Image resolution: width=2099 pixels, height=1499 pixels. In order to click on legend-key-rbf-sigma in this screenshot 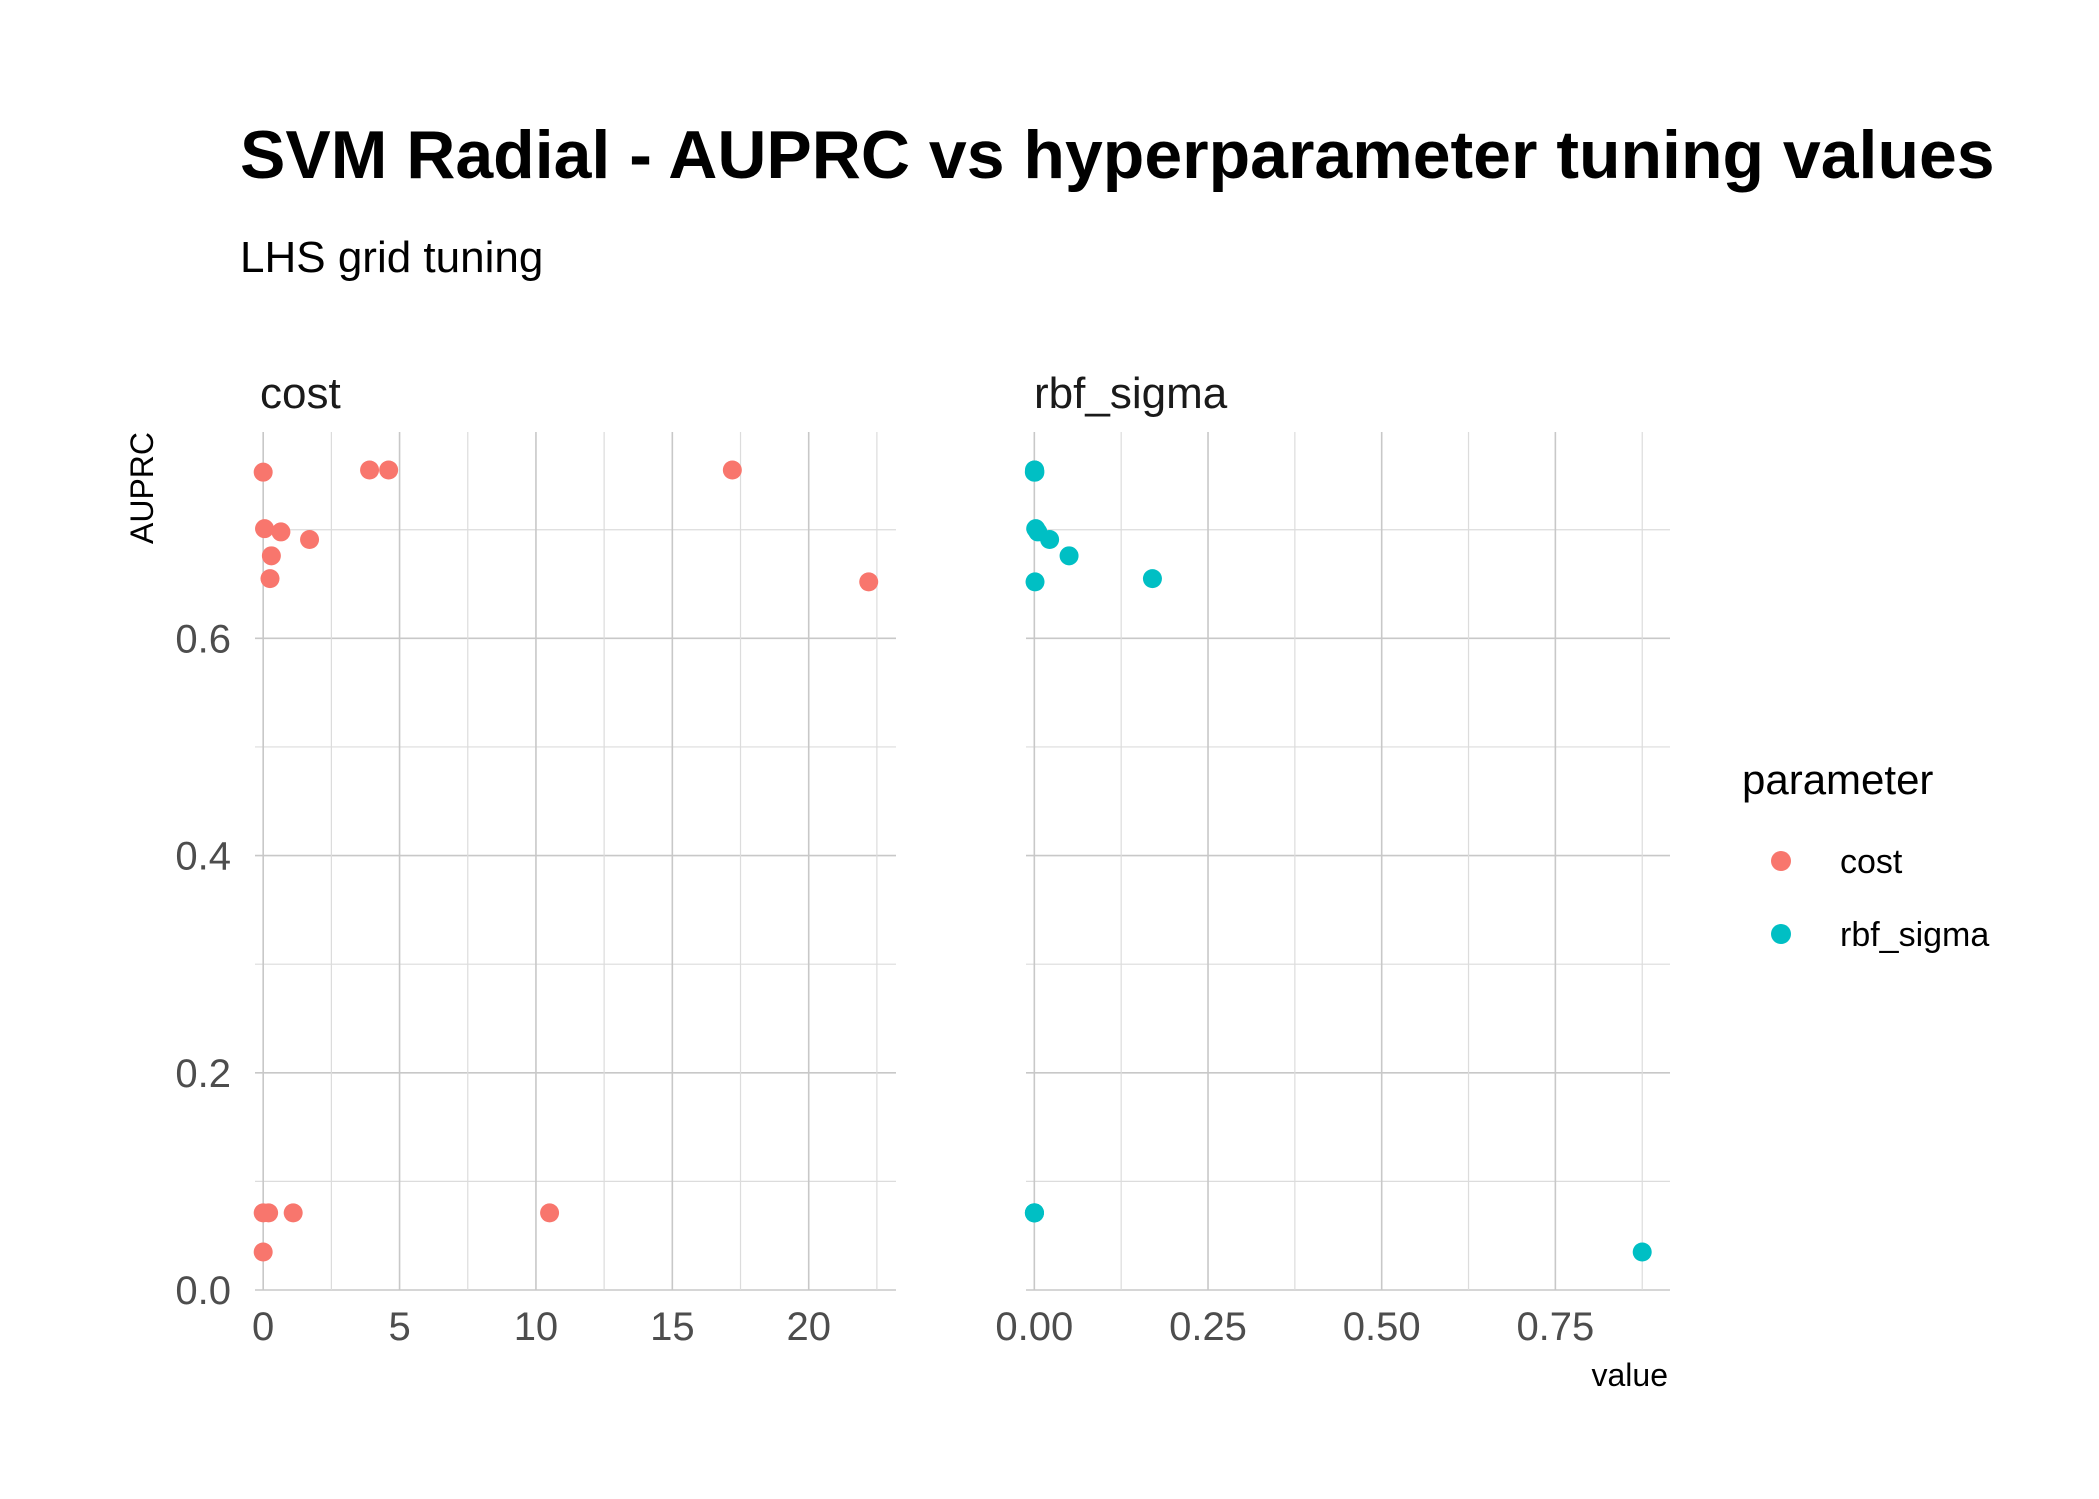, I will do `click(1781, 934)`.